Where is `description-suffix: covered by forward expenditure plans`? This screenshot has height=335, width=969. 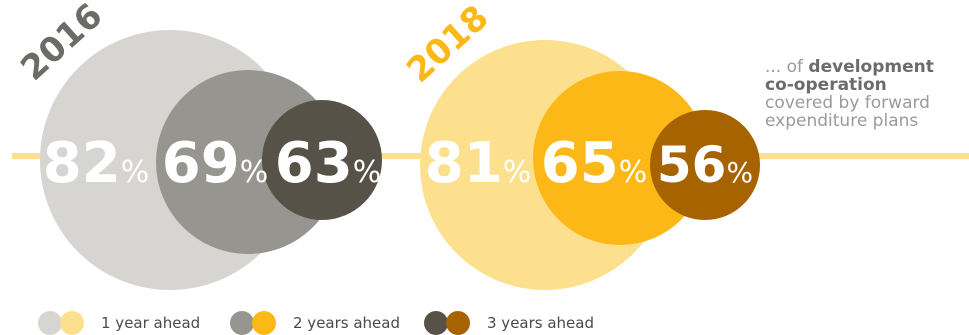 description-suffix: covered by forward expenditure plans is located at coordinates (847, 112).